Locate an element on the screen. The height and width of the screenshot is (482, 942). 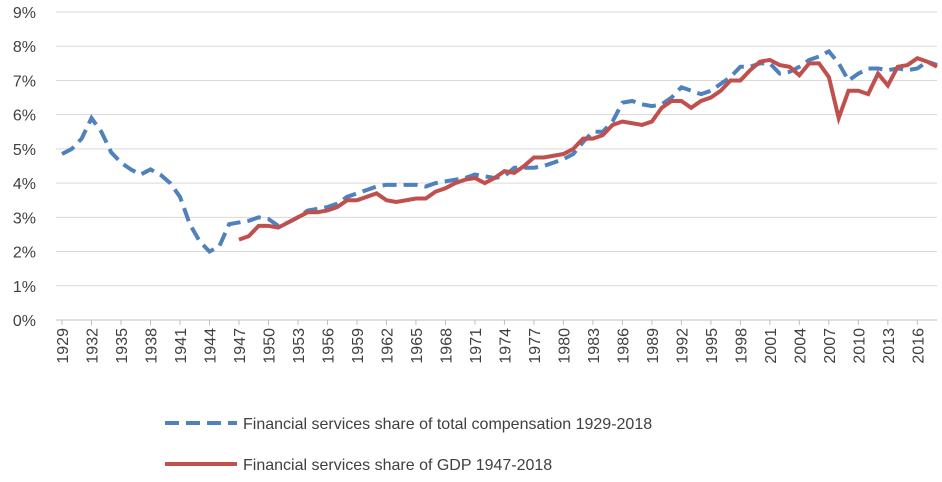
x-tick-label: 1941 is located at coordinates (181, 346).